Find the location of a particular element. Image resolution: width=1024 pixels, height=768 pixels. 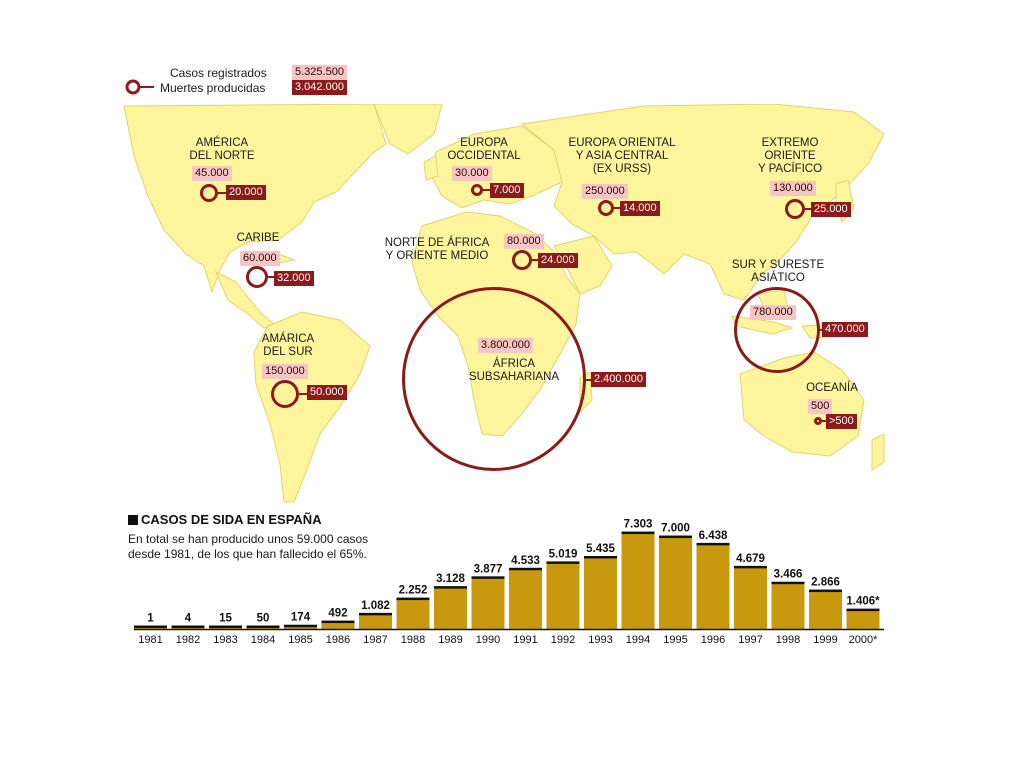

region-south-asia-name: SUR Y SURESTE ASIÁTICO is located at coordinates (778, 271).